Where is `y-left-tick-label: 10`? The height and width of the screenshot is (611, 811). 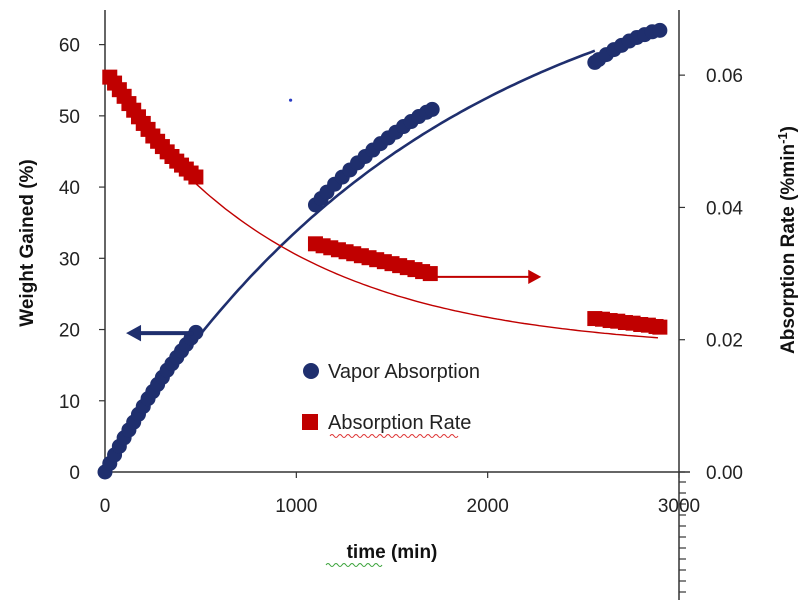 y-left-tick-label: 10 is located at coordinates (69, 402).